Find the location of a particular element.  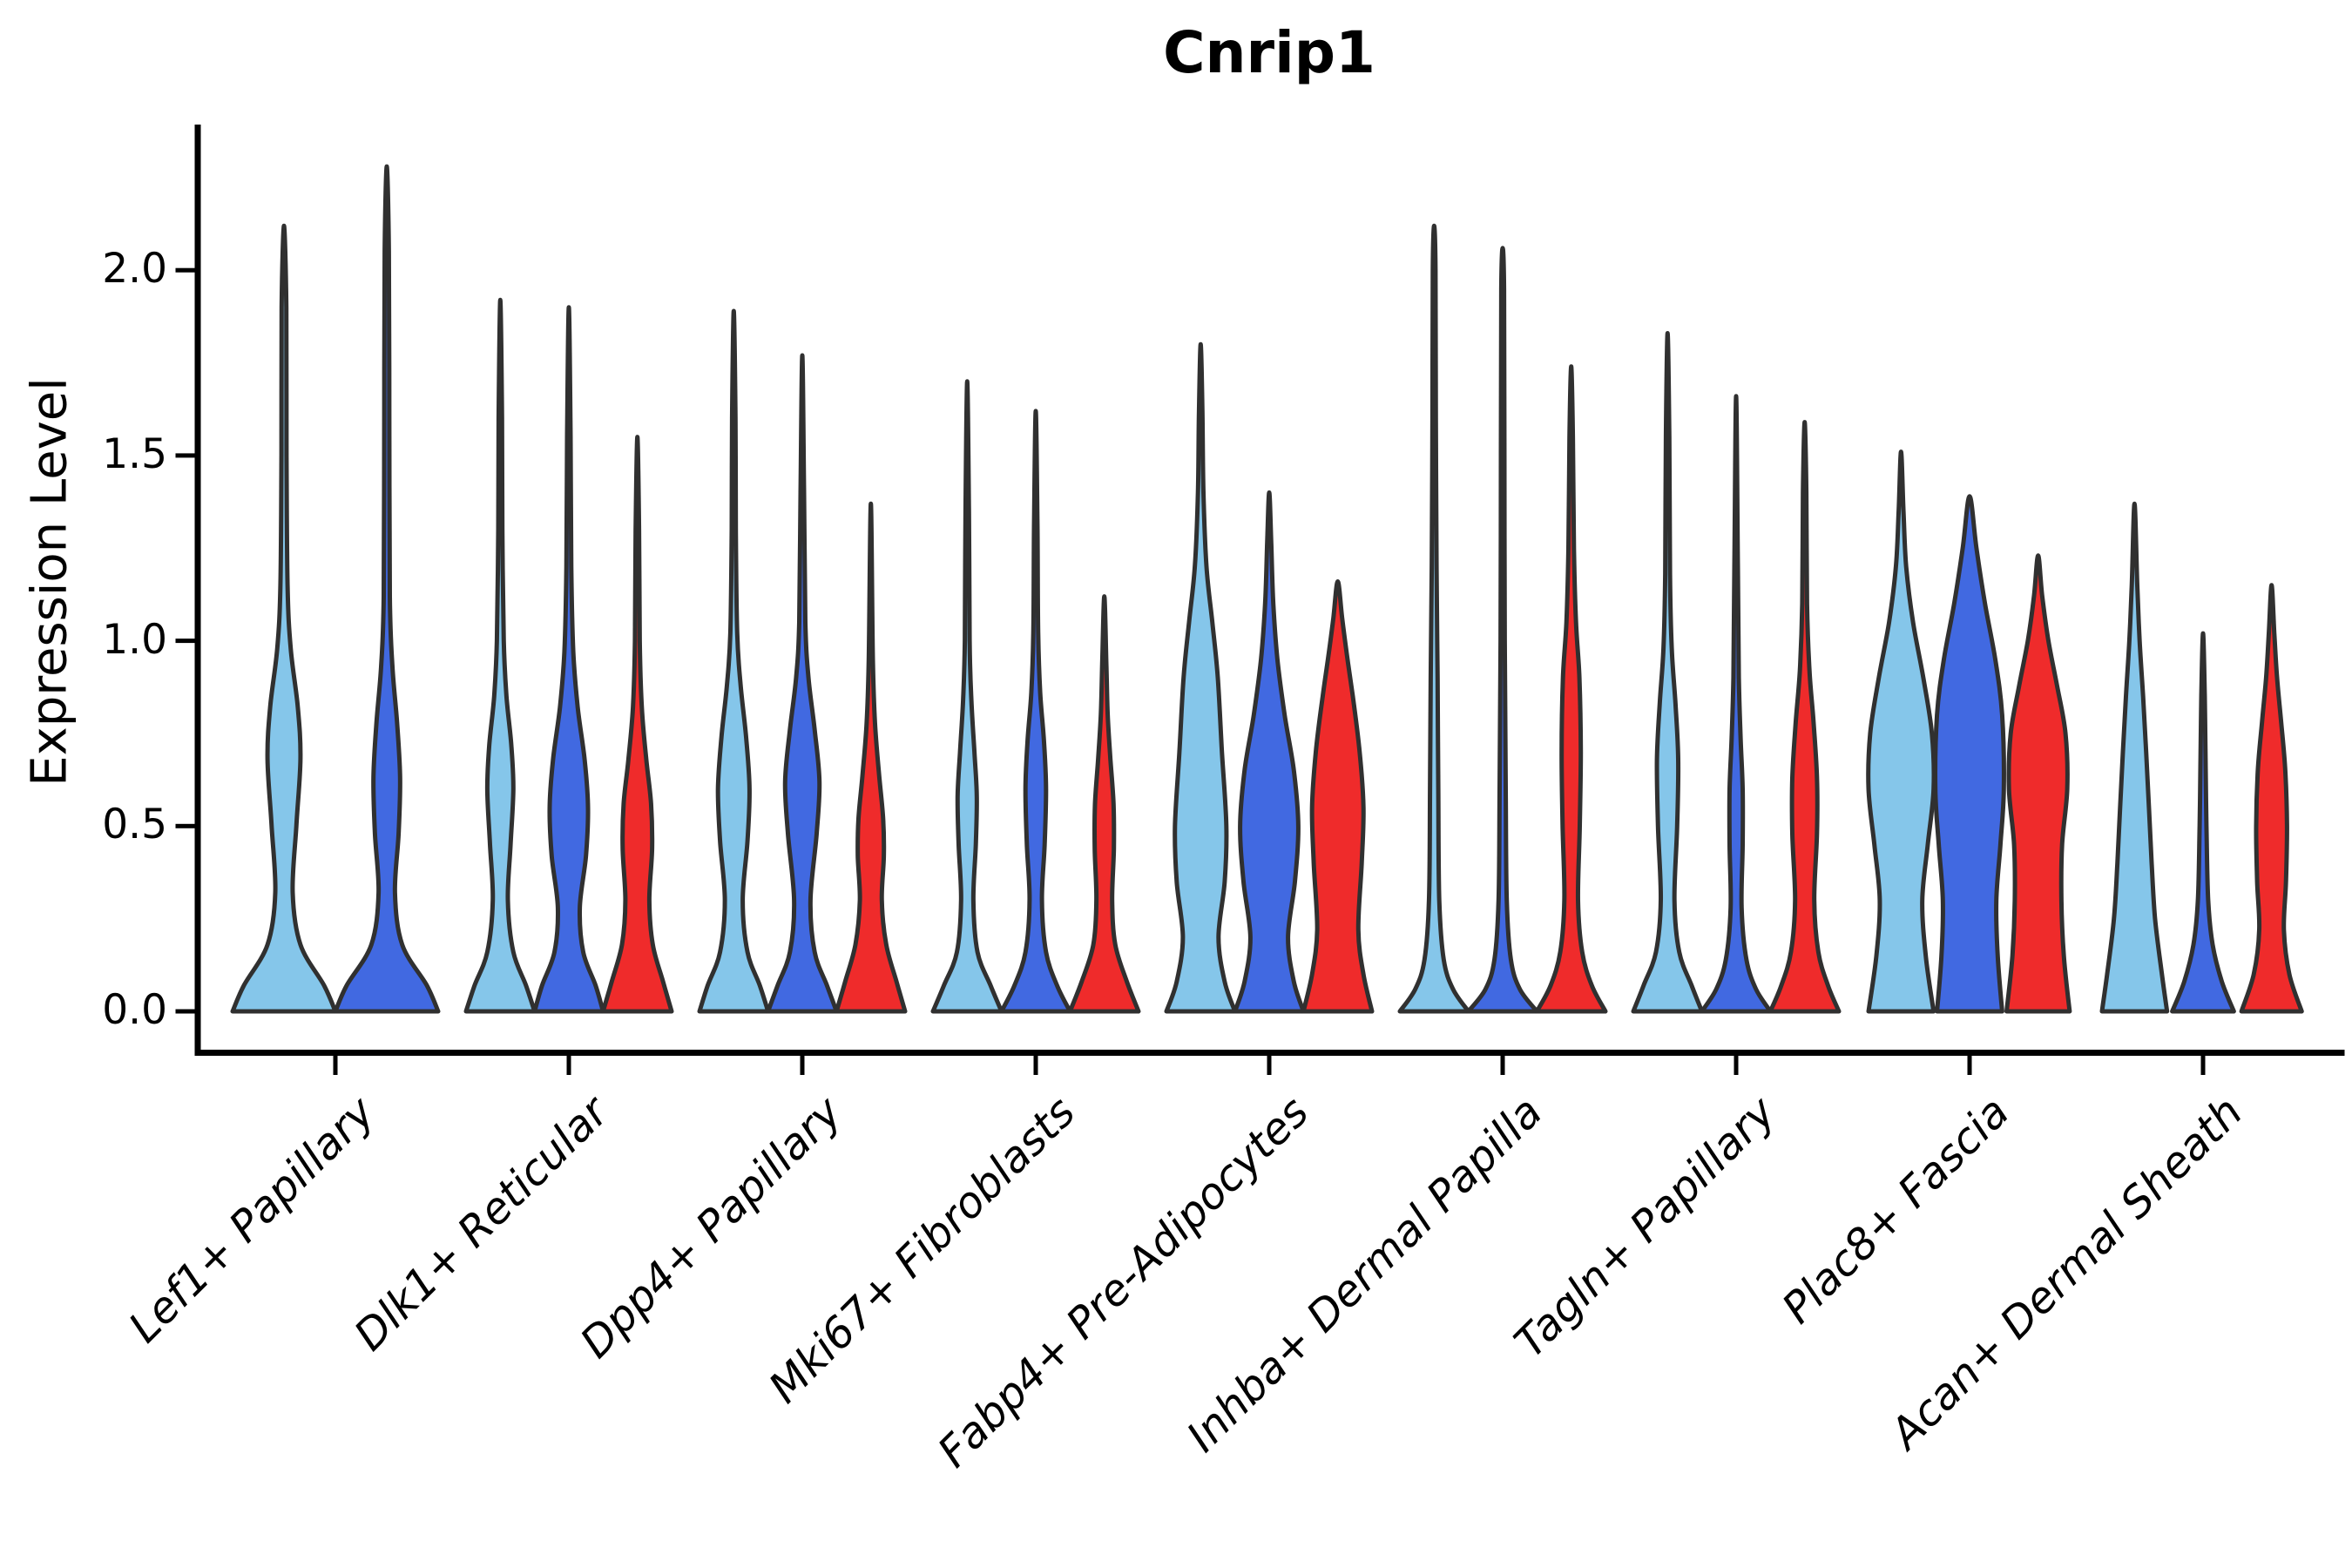

y-axis-spine is located at coordinates (198, 590).